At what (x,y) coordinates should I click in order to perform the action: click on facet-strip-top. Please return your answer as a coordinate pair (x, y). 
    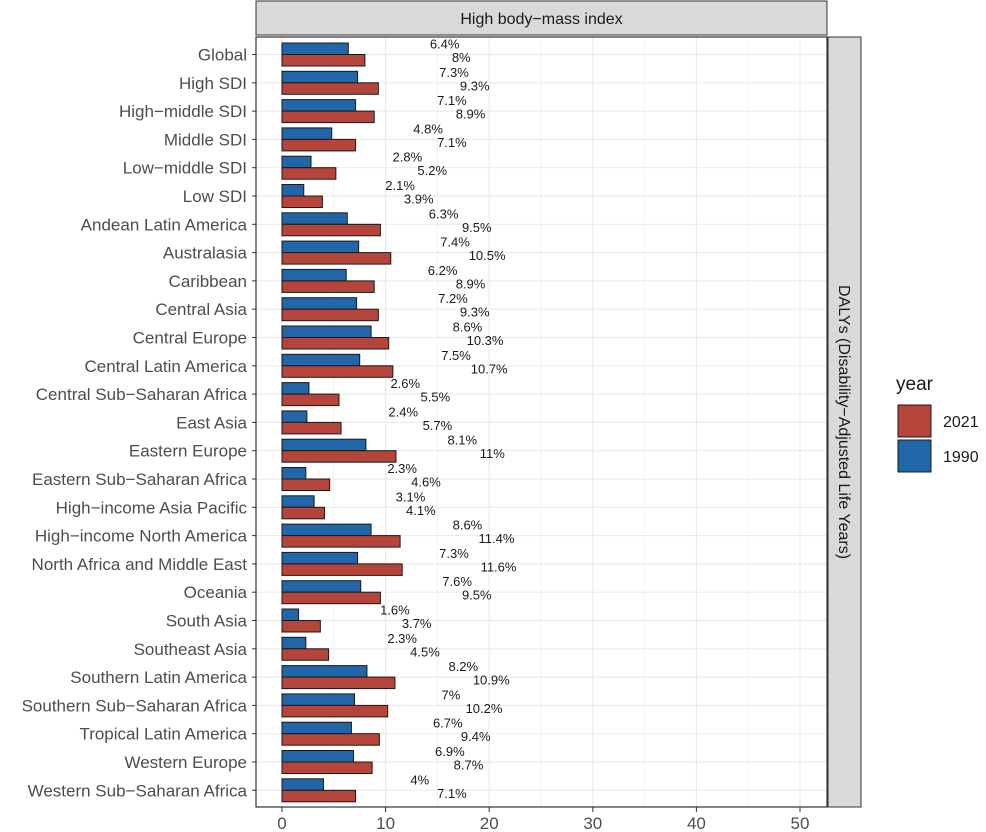
    Looking at the image, I should click on (541, 18).